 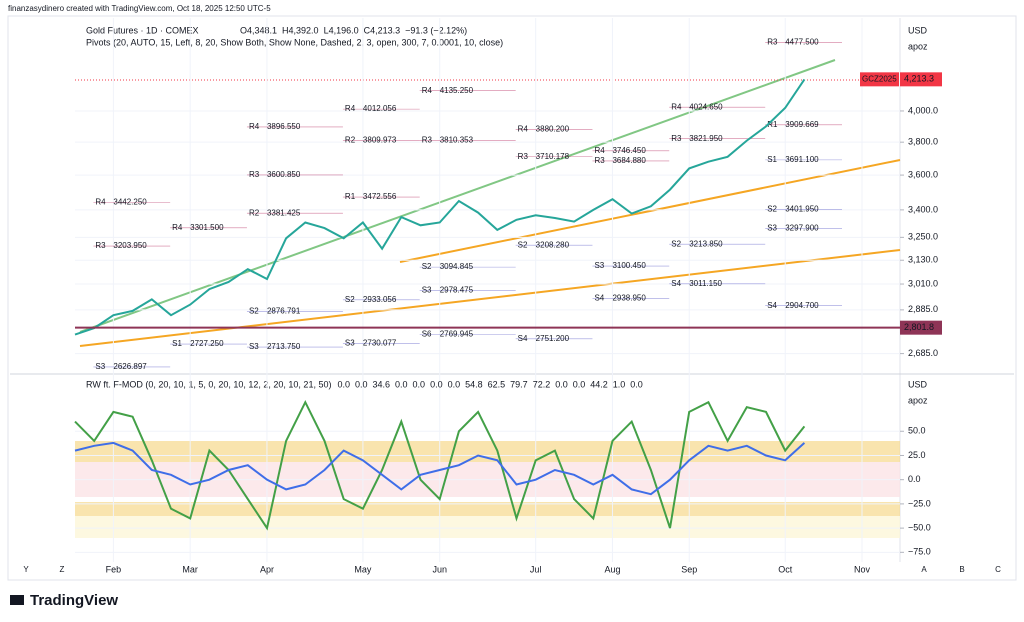 What do you see at coordinates (130, 366) in the screenshot?
I see `pivot-price: 2626.897` at bounding box center [130, 366].